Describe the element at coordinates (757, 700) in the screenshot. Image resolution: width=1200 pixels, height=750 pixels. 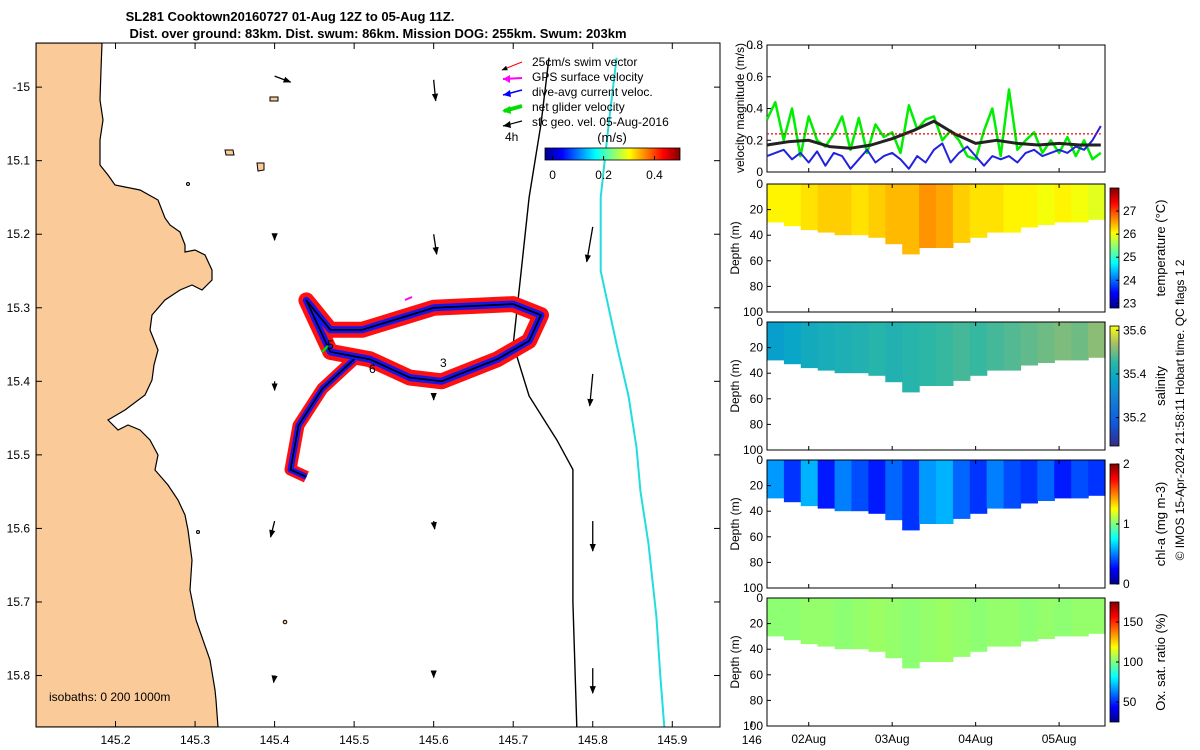
I see `section-y-tick-label: 80` at that location.